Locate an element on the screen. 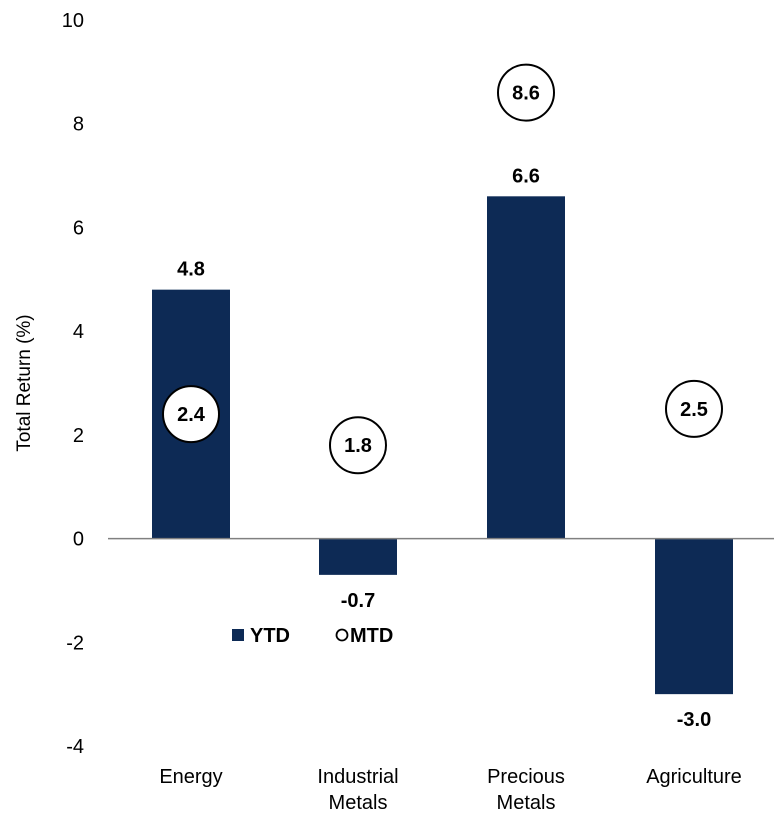 The image size is (774, 816). y-tick-label: 4 is located at coordinates (78, 332).